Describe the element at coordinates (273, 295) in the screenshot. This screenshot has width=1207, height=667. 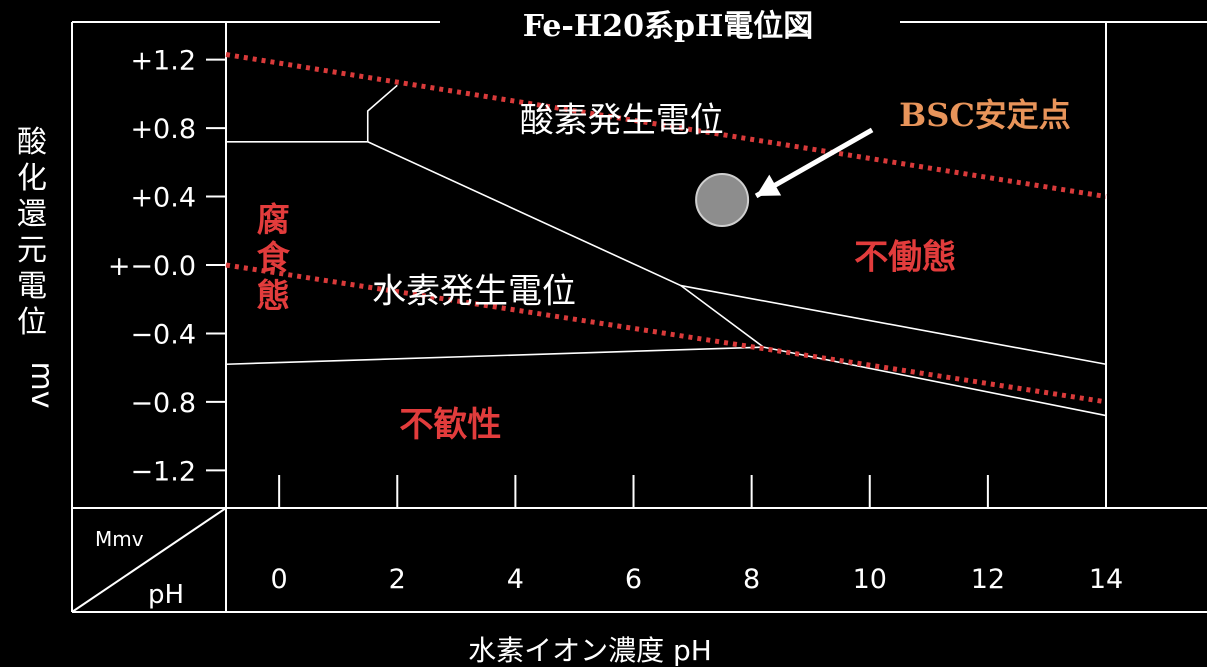
I see `region-label-char: 態` at that location.